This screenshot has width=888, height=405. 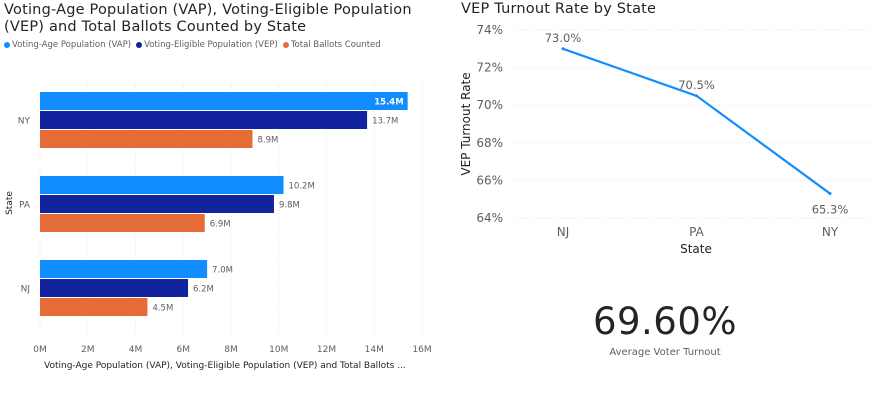 I want to click on legend-label-ballots: Total Ballots Counted, so click(x=335, y=45).